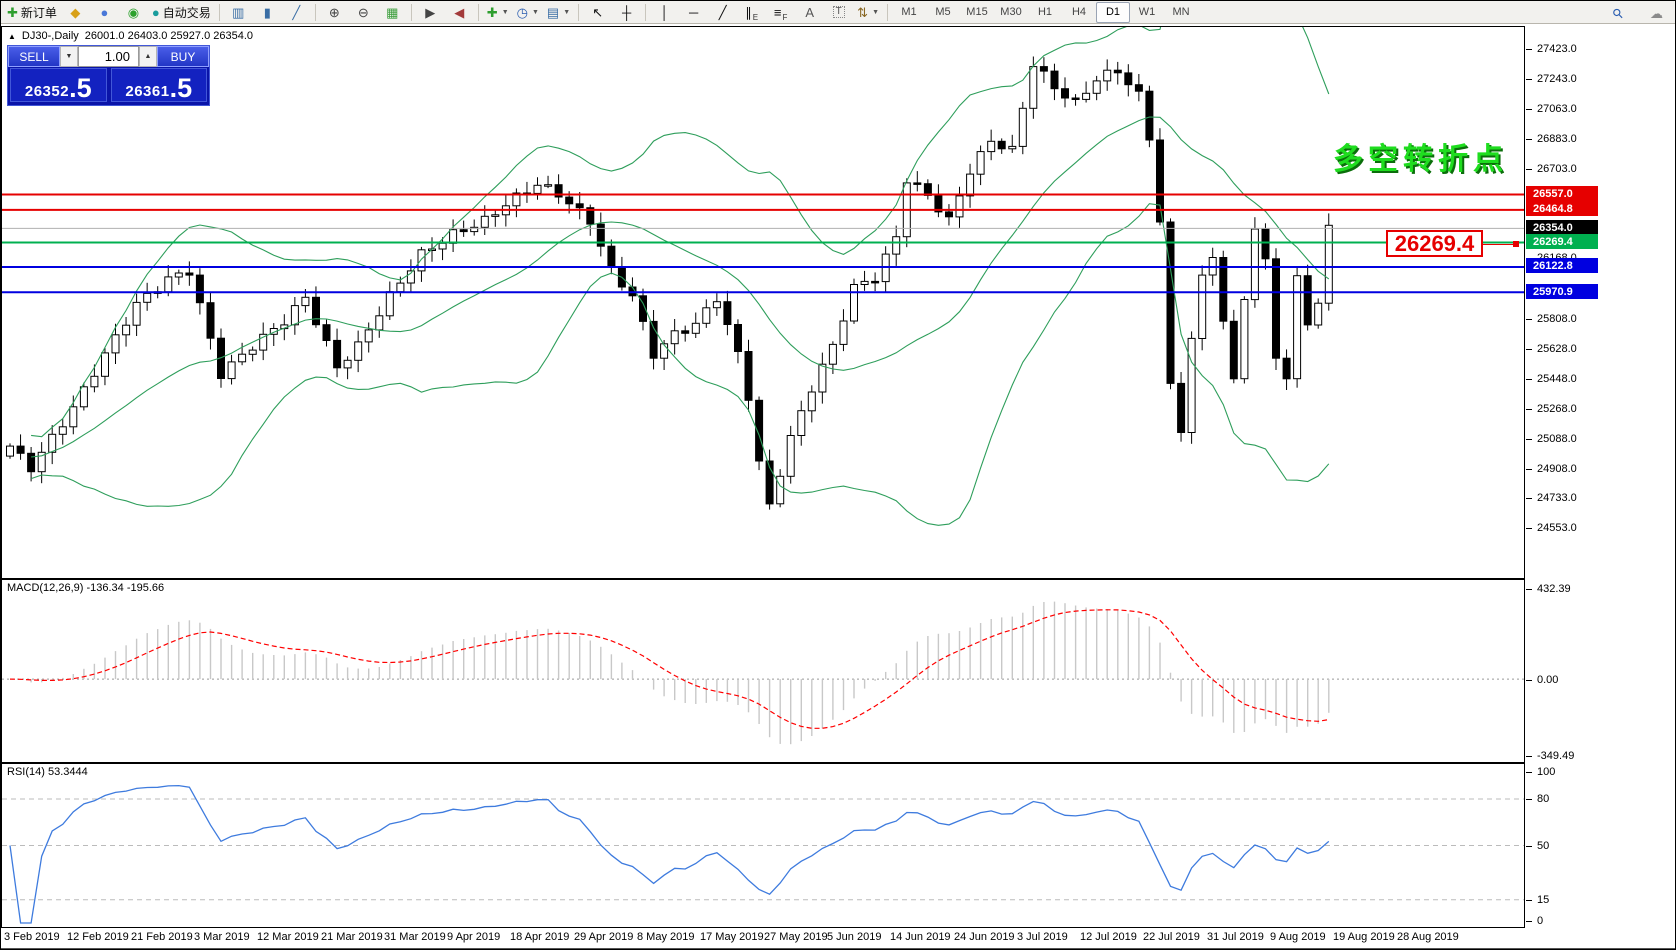  Describe the element at coordinates (34, 56) in the screenshot. I see `sell-button: SELL` at that location.